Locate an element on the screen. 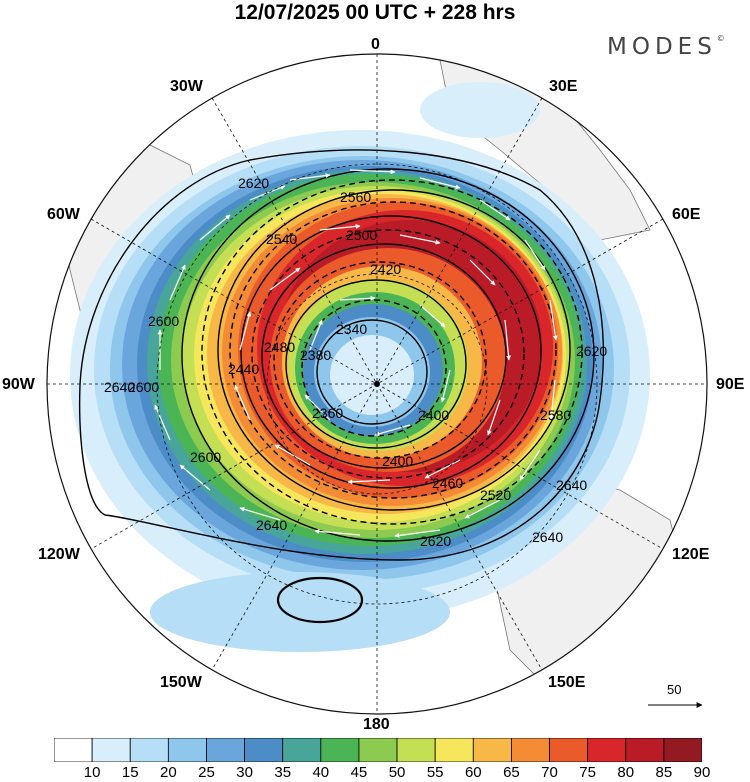 This screenshot has height=782, width=750. contour-label: 2540 is located at coordinates (281, 239).